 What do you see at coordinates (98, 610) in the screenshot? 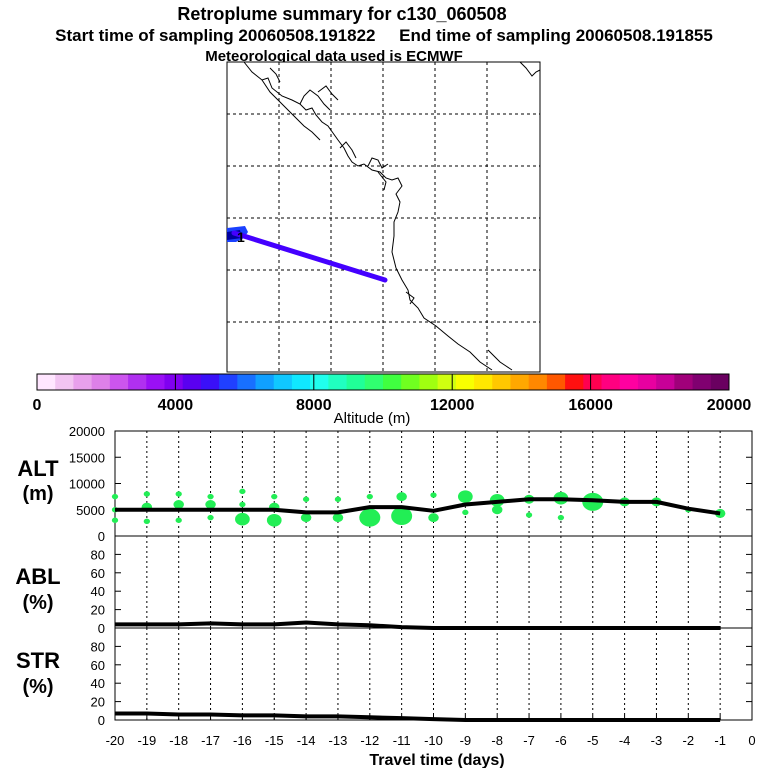
I see `y-tick-label: 20` at bounding box center [98, 610].